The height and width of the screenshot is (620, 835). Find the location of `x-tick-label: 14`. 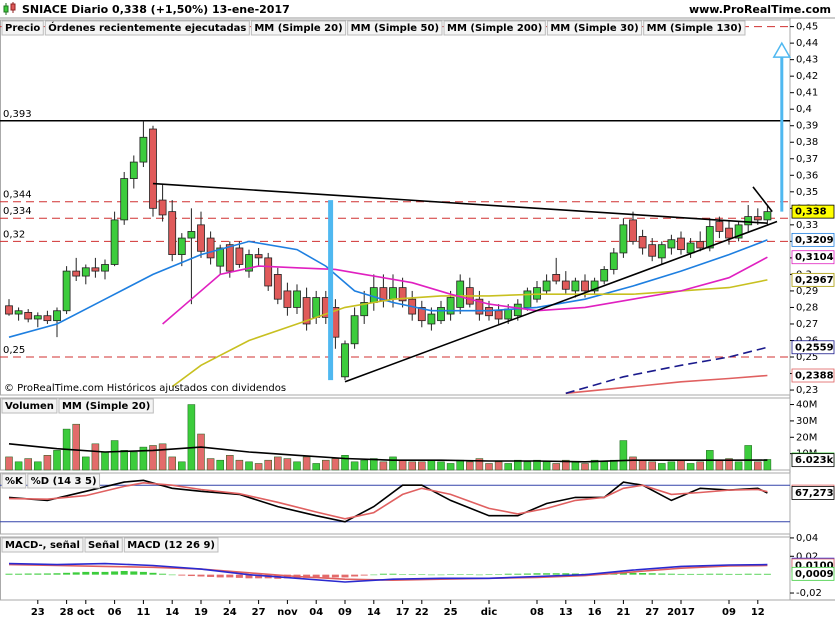

x-tick-label: 14 is located at coordinates (172, 612).